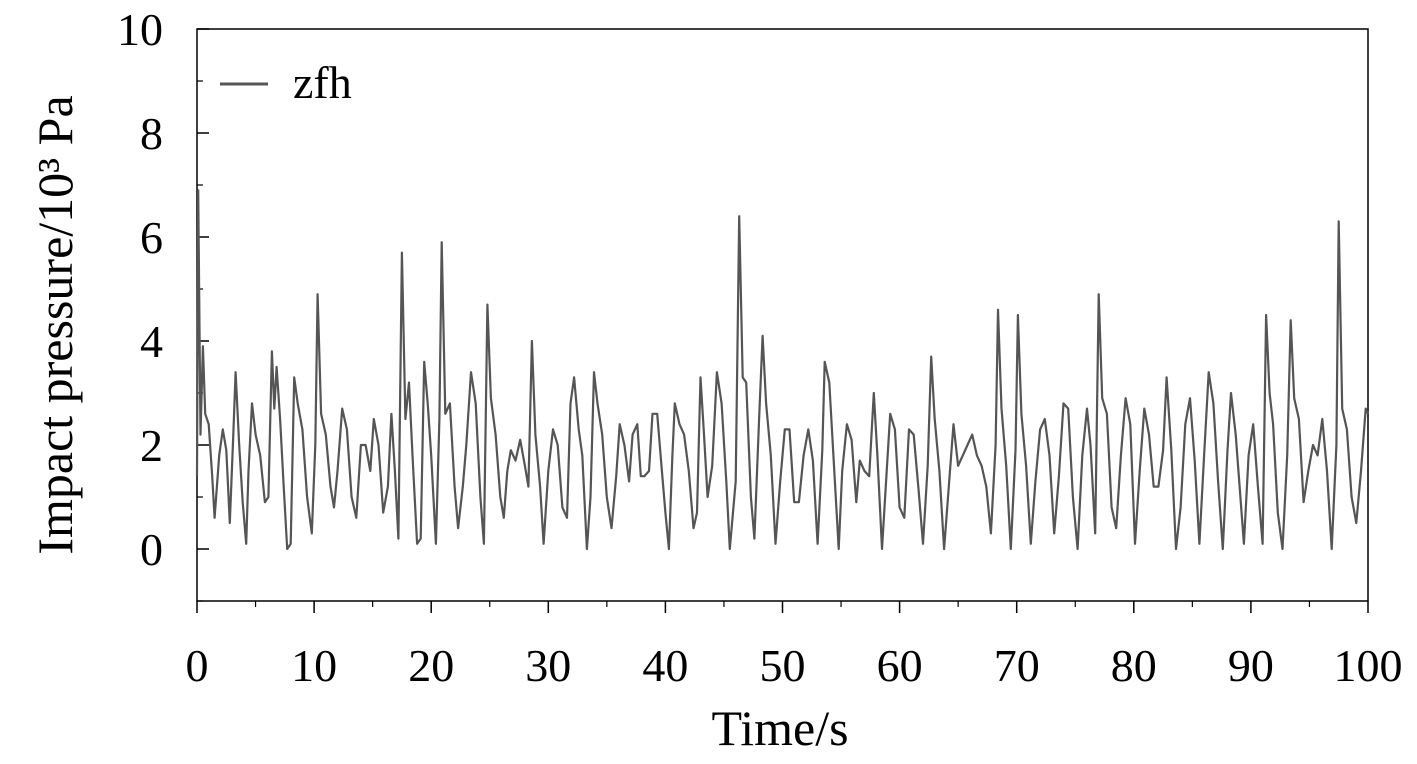 The height and width of the screenshot is (764, 1417). Describe the element at coordinates (548, 665) in the screenshot. I see `x-tick-label: 30` at that location.